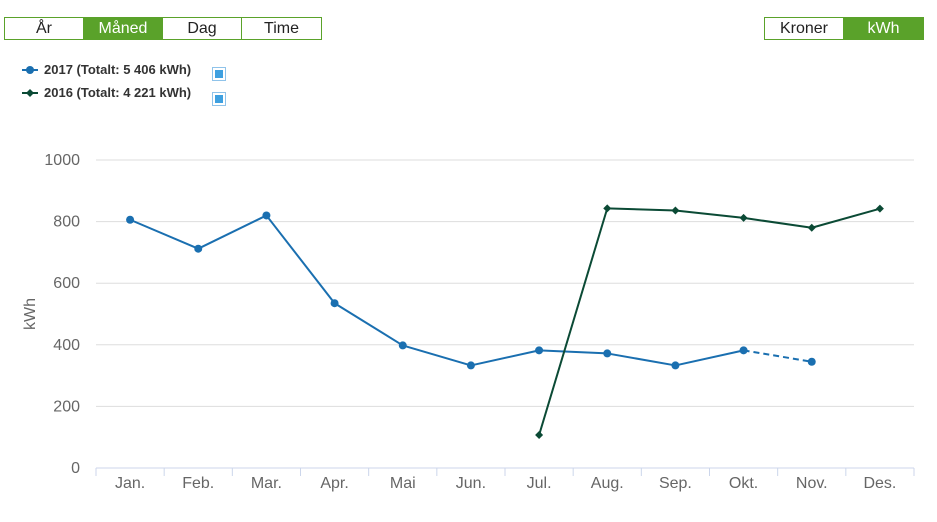 The width and height of the screenshot is (937, 522). What do you see at coordinates (66, 406) in the screenshot?
I see `y-tick-label: 200` at bounding box center [66, 406].